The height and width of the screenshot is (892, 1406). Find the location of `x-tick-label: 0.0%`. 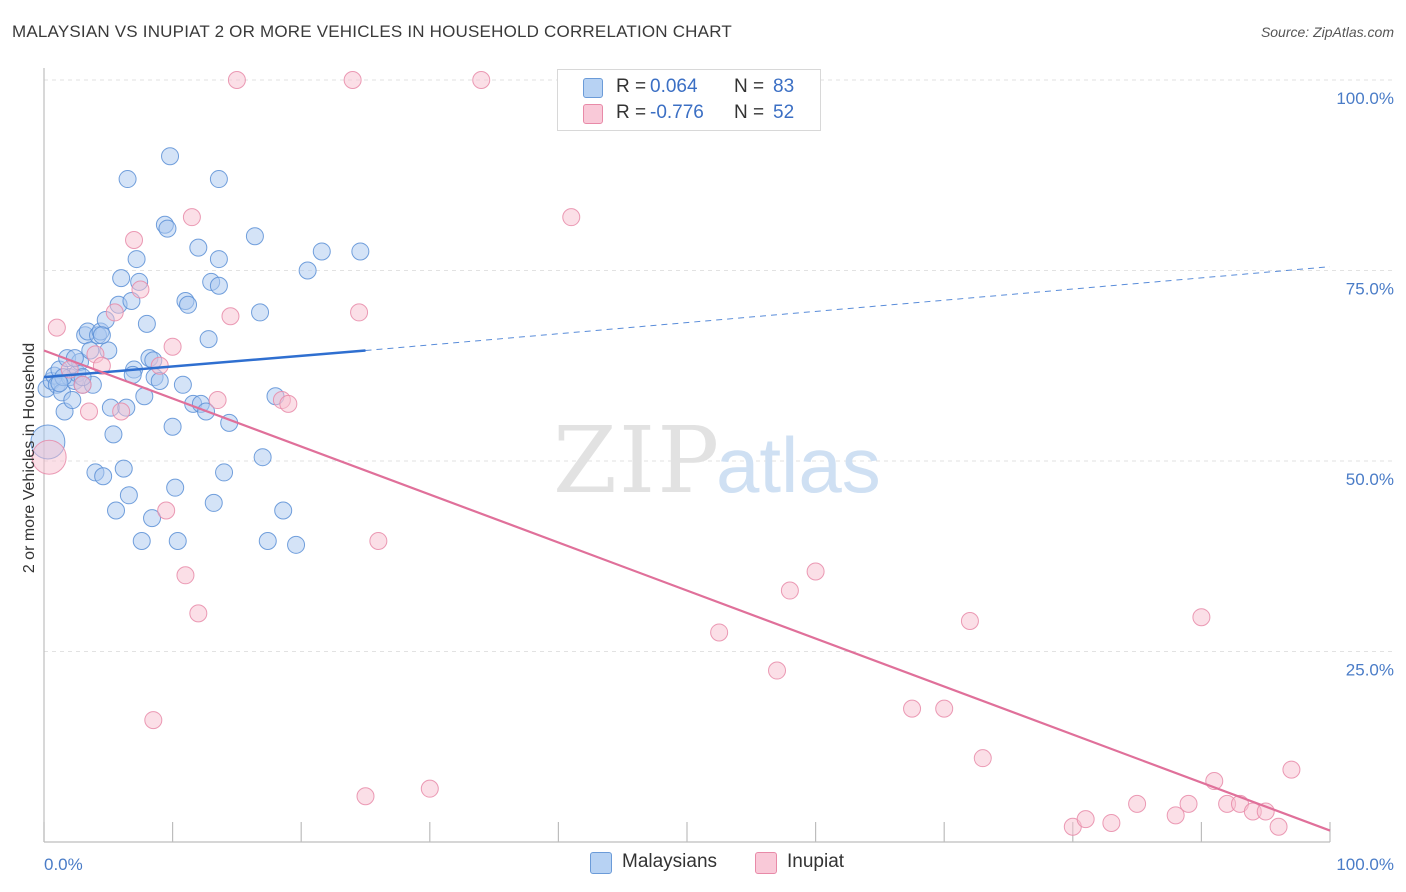

x-tick-label: 0.0% is located at coordinates (63, 864).